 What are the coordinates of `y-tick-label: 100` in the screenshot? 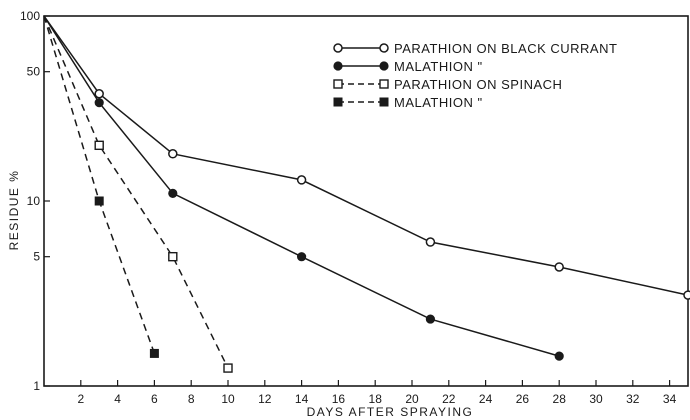 It's located at (30, 16).